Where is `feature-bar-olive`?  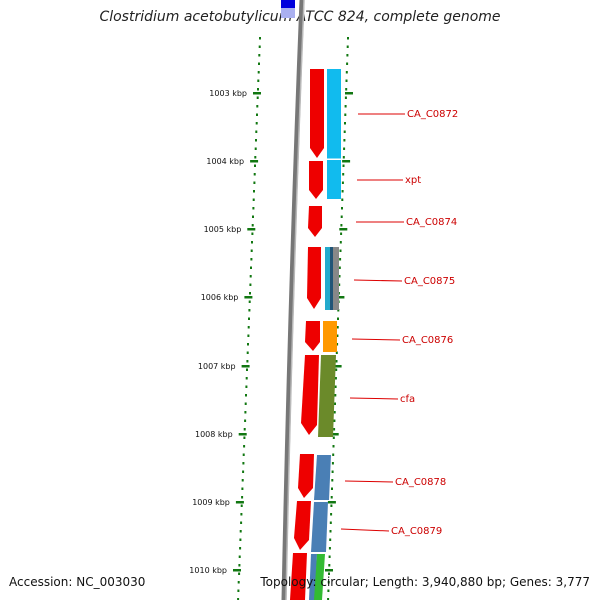
feature-bar-olive is located at coordinates (327, 396).